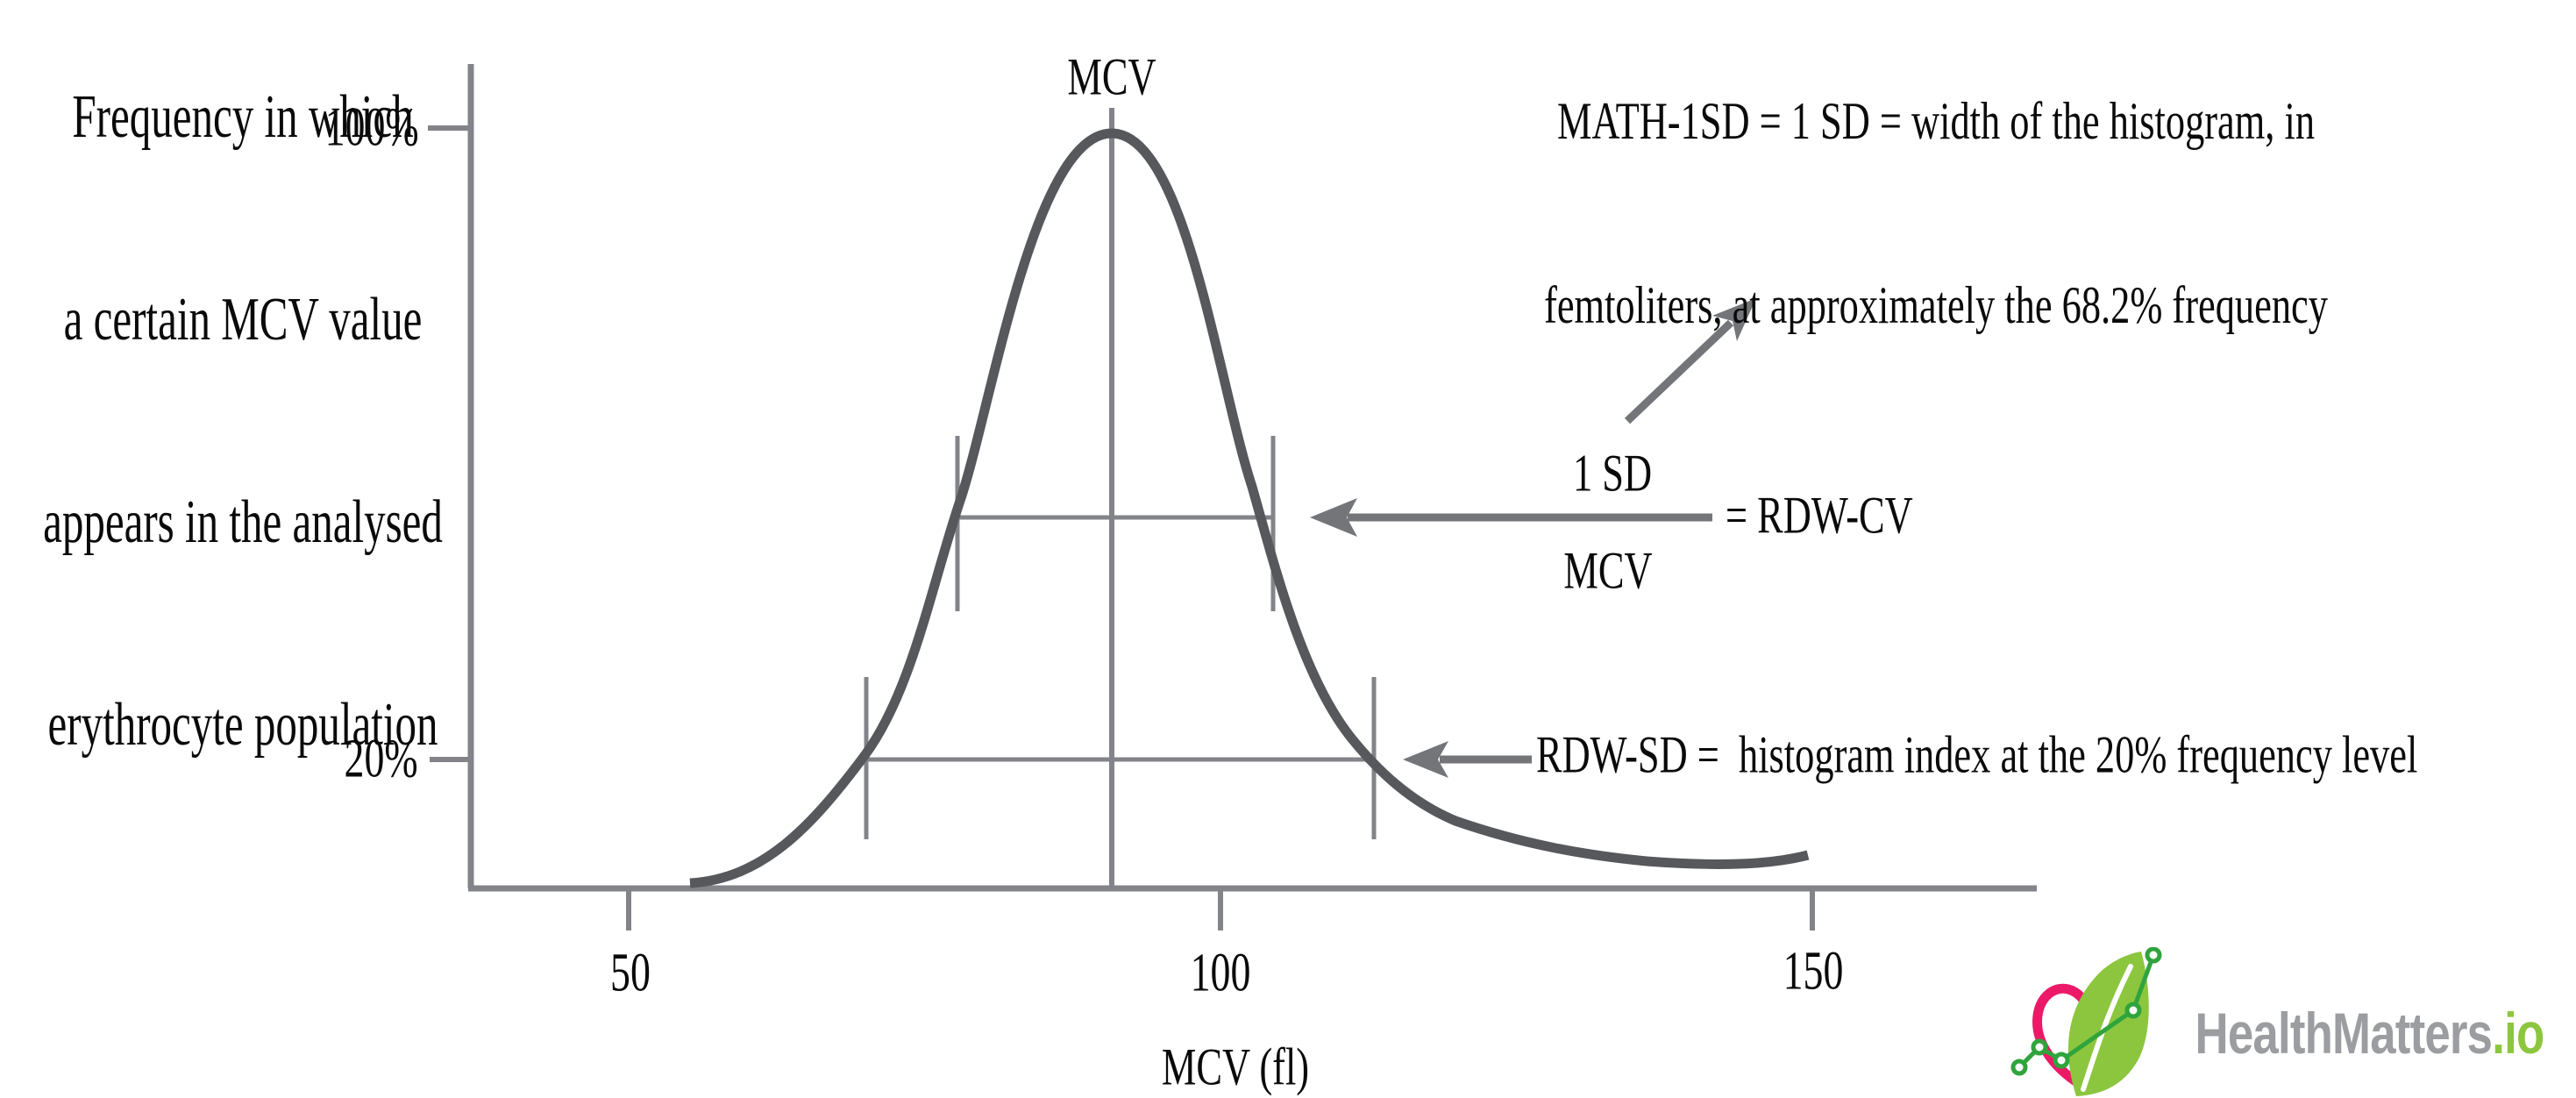 The width and height of the screenshot is (2576, 1098). What do you see at coordinates (243, 319) in the screenshot?
I see `y-axis-title-line2: a certain MCV value` at bounding box center [243, 319].